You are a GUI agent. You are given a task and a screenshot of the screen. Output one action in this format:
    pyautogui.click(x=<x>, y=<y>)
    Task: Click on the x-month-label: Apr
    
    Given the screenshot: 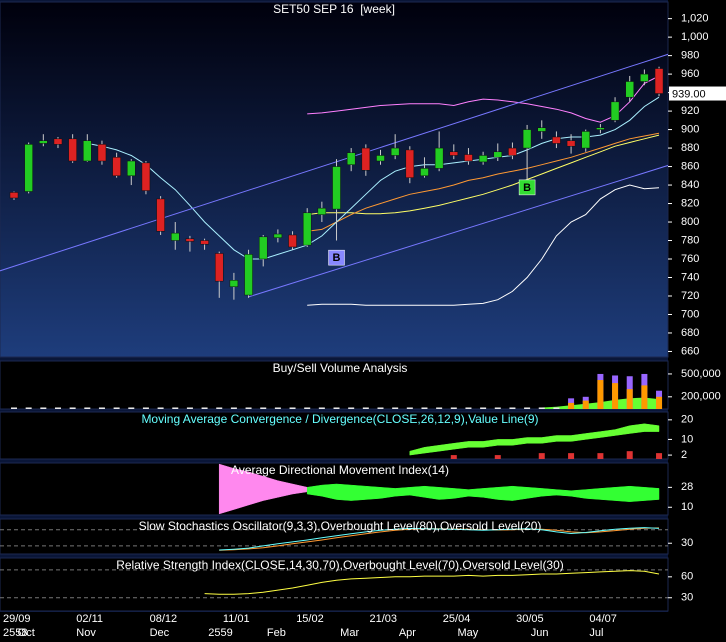 What is the action you would take?
    pyautogui.click(x=407, y=633)
    